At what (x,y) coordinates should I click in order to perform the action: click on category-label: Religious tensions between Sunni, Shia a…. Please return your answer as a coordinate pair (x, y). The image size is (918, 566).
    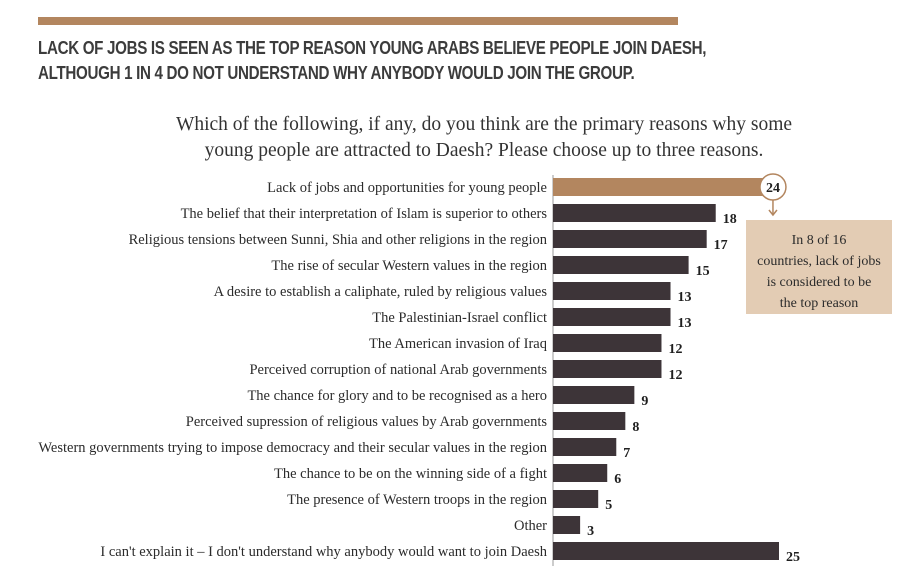
    Looking at the image, I should click on (338, 240).